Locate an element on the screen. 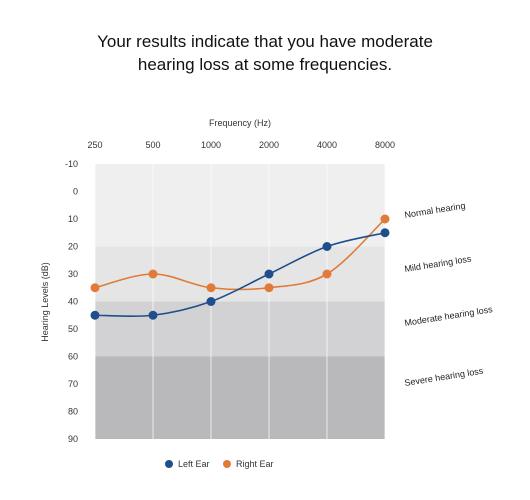 Image resolution: width=530 pixels, height=500 pixels. legend-label-left-ear: Left Ear is located at coordinates (194, 464).